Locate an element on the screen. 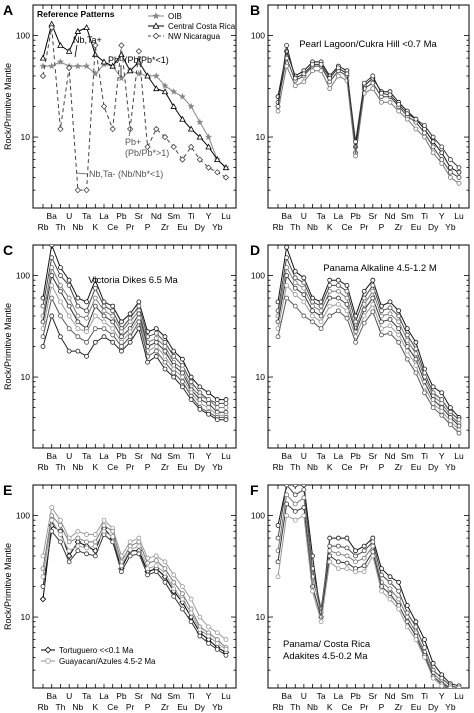 The height and width of the screenshot is (713, 474). x-tick-label: Y is located at coordinates (209, 696).